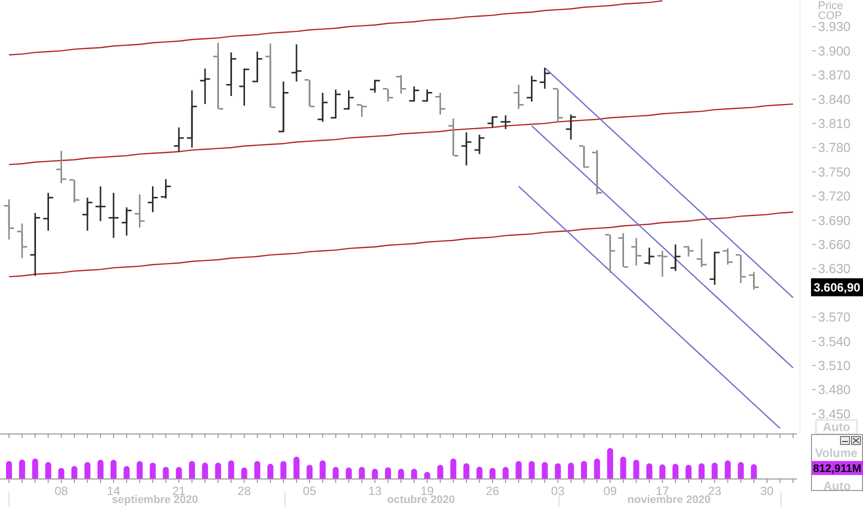 The width and height of the screenshot is (863, 507). What do you see at coordinates (767, 491) in the screenshot?
I see `x-tick-label: 30` at bounding box center [767, 491].